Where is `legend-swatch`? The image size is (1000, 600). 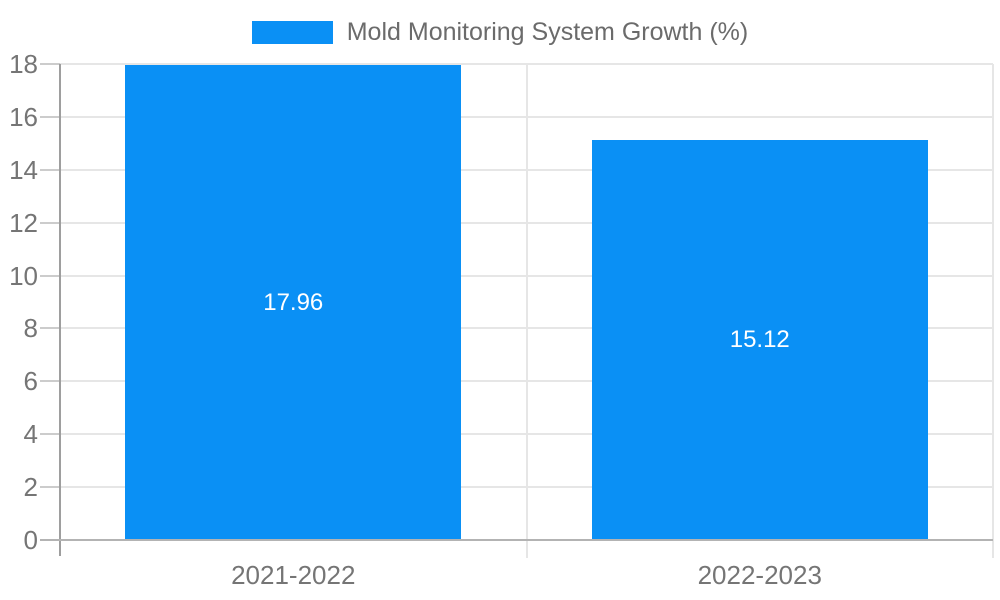 legend-swatch is located at coordinates (292, 32).